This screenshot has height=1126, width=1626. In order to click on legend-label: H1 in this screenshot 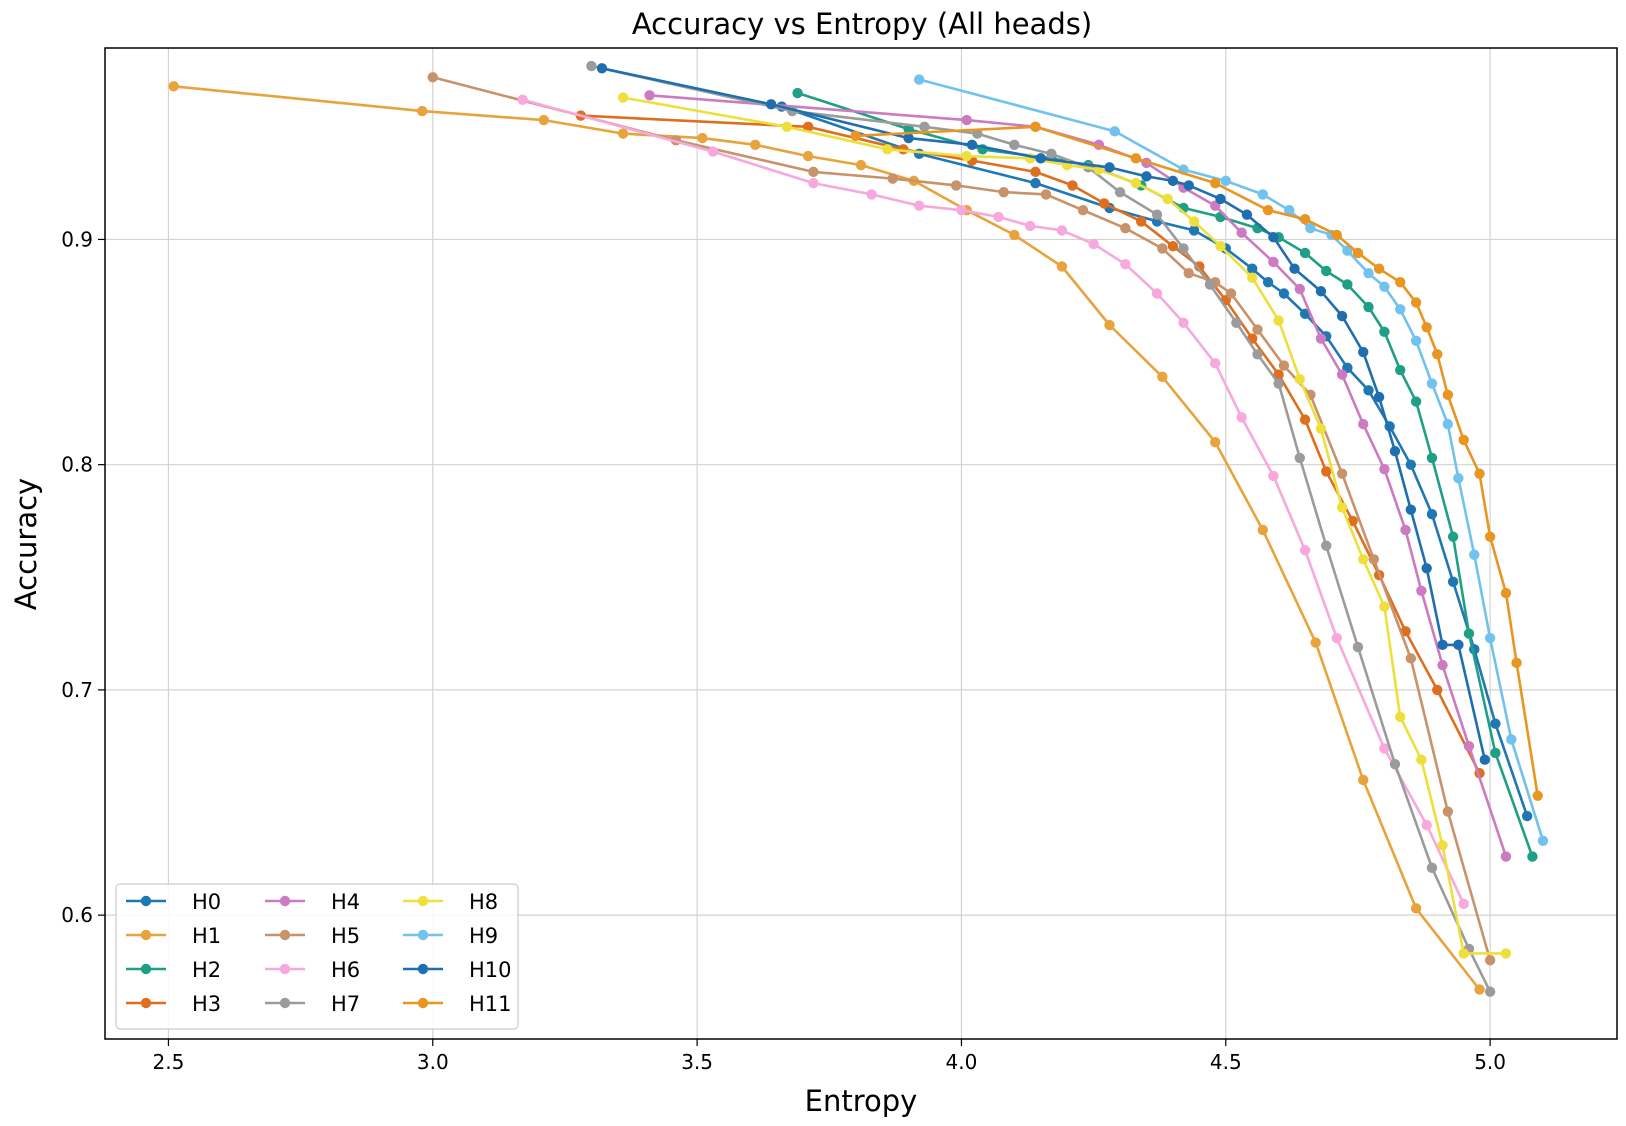, I will do `click(206, 936)`.